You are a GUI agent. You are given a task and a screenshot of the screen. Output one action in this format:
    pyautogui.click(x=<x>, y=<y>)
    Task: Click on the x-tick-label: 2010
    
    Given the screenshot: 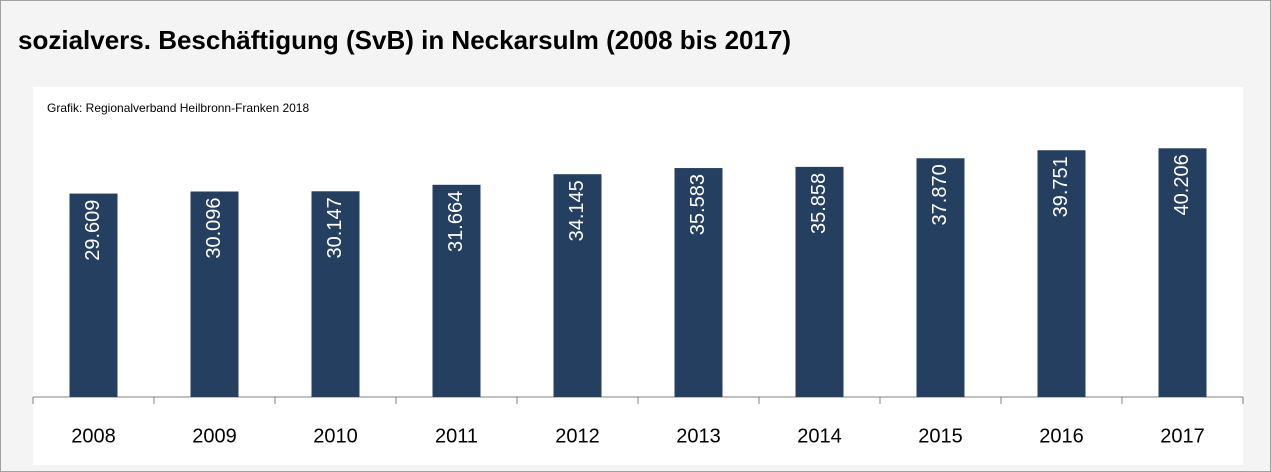 What is the action you would take?
    pyautogui.click(x=335, y=436)
    